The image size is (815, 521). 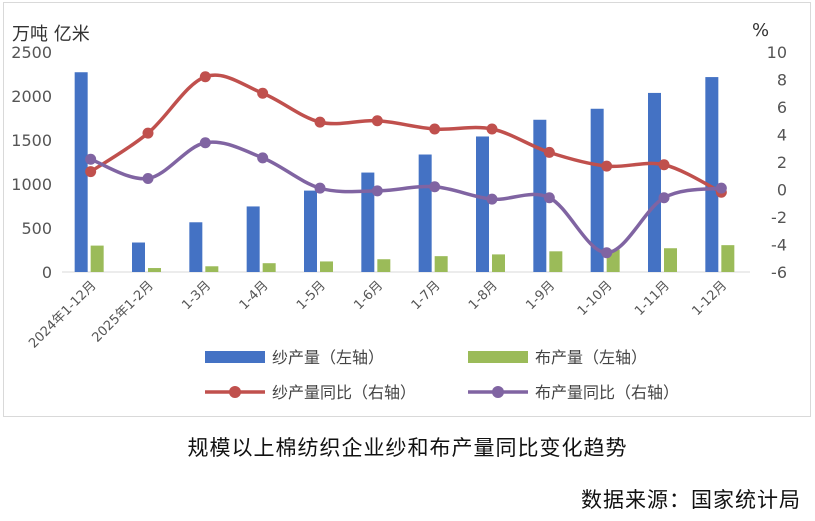 I want to click on right-tick-label: 4, so click(x=782, y=135).